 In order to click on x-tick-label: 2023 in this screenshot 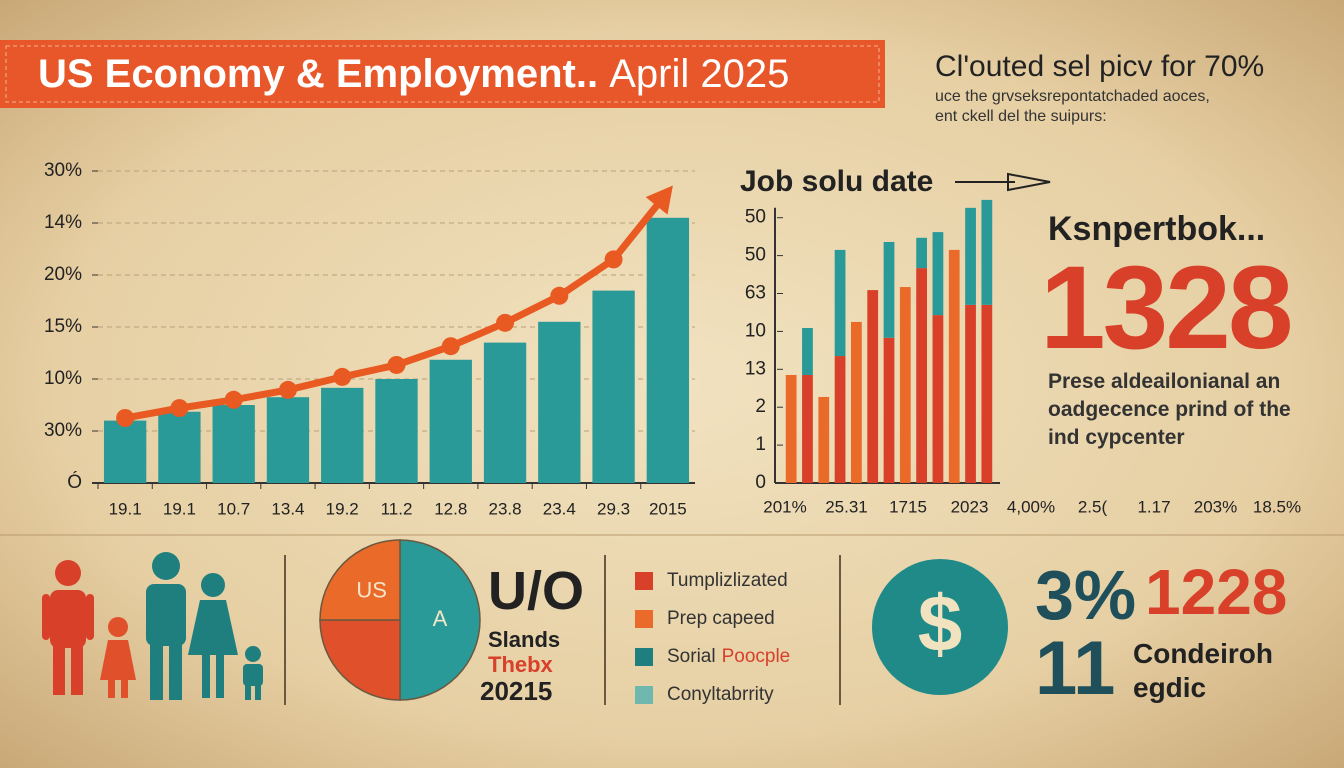, I will do `click(970, 506)`.